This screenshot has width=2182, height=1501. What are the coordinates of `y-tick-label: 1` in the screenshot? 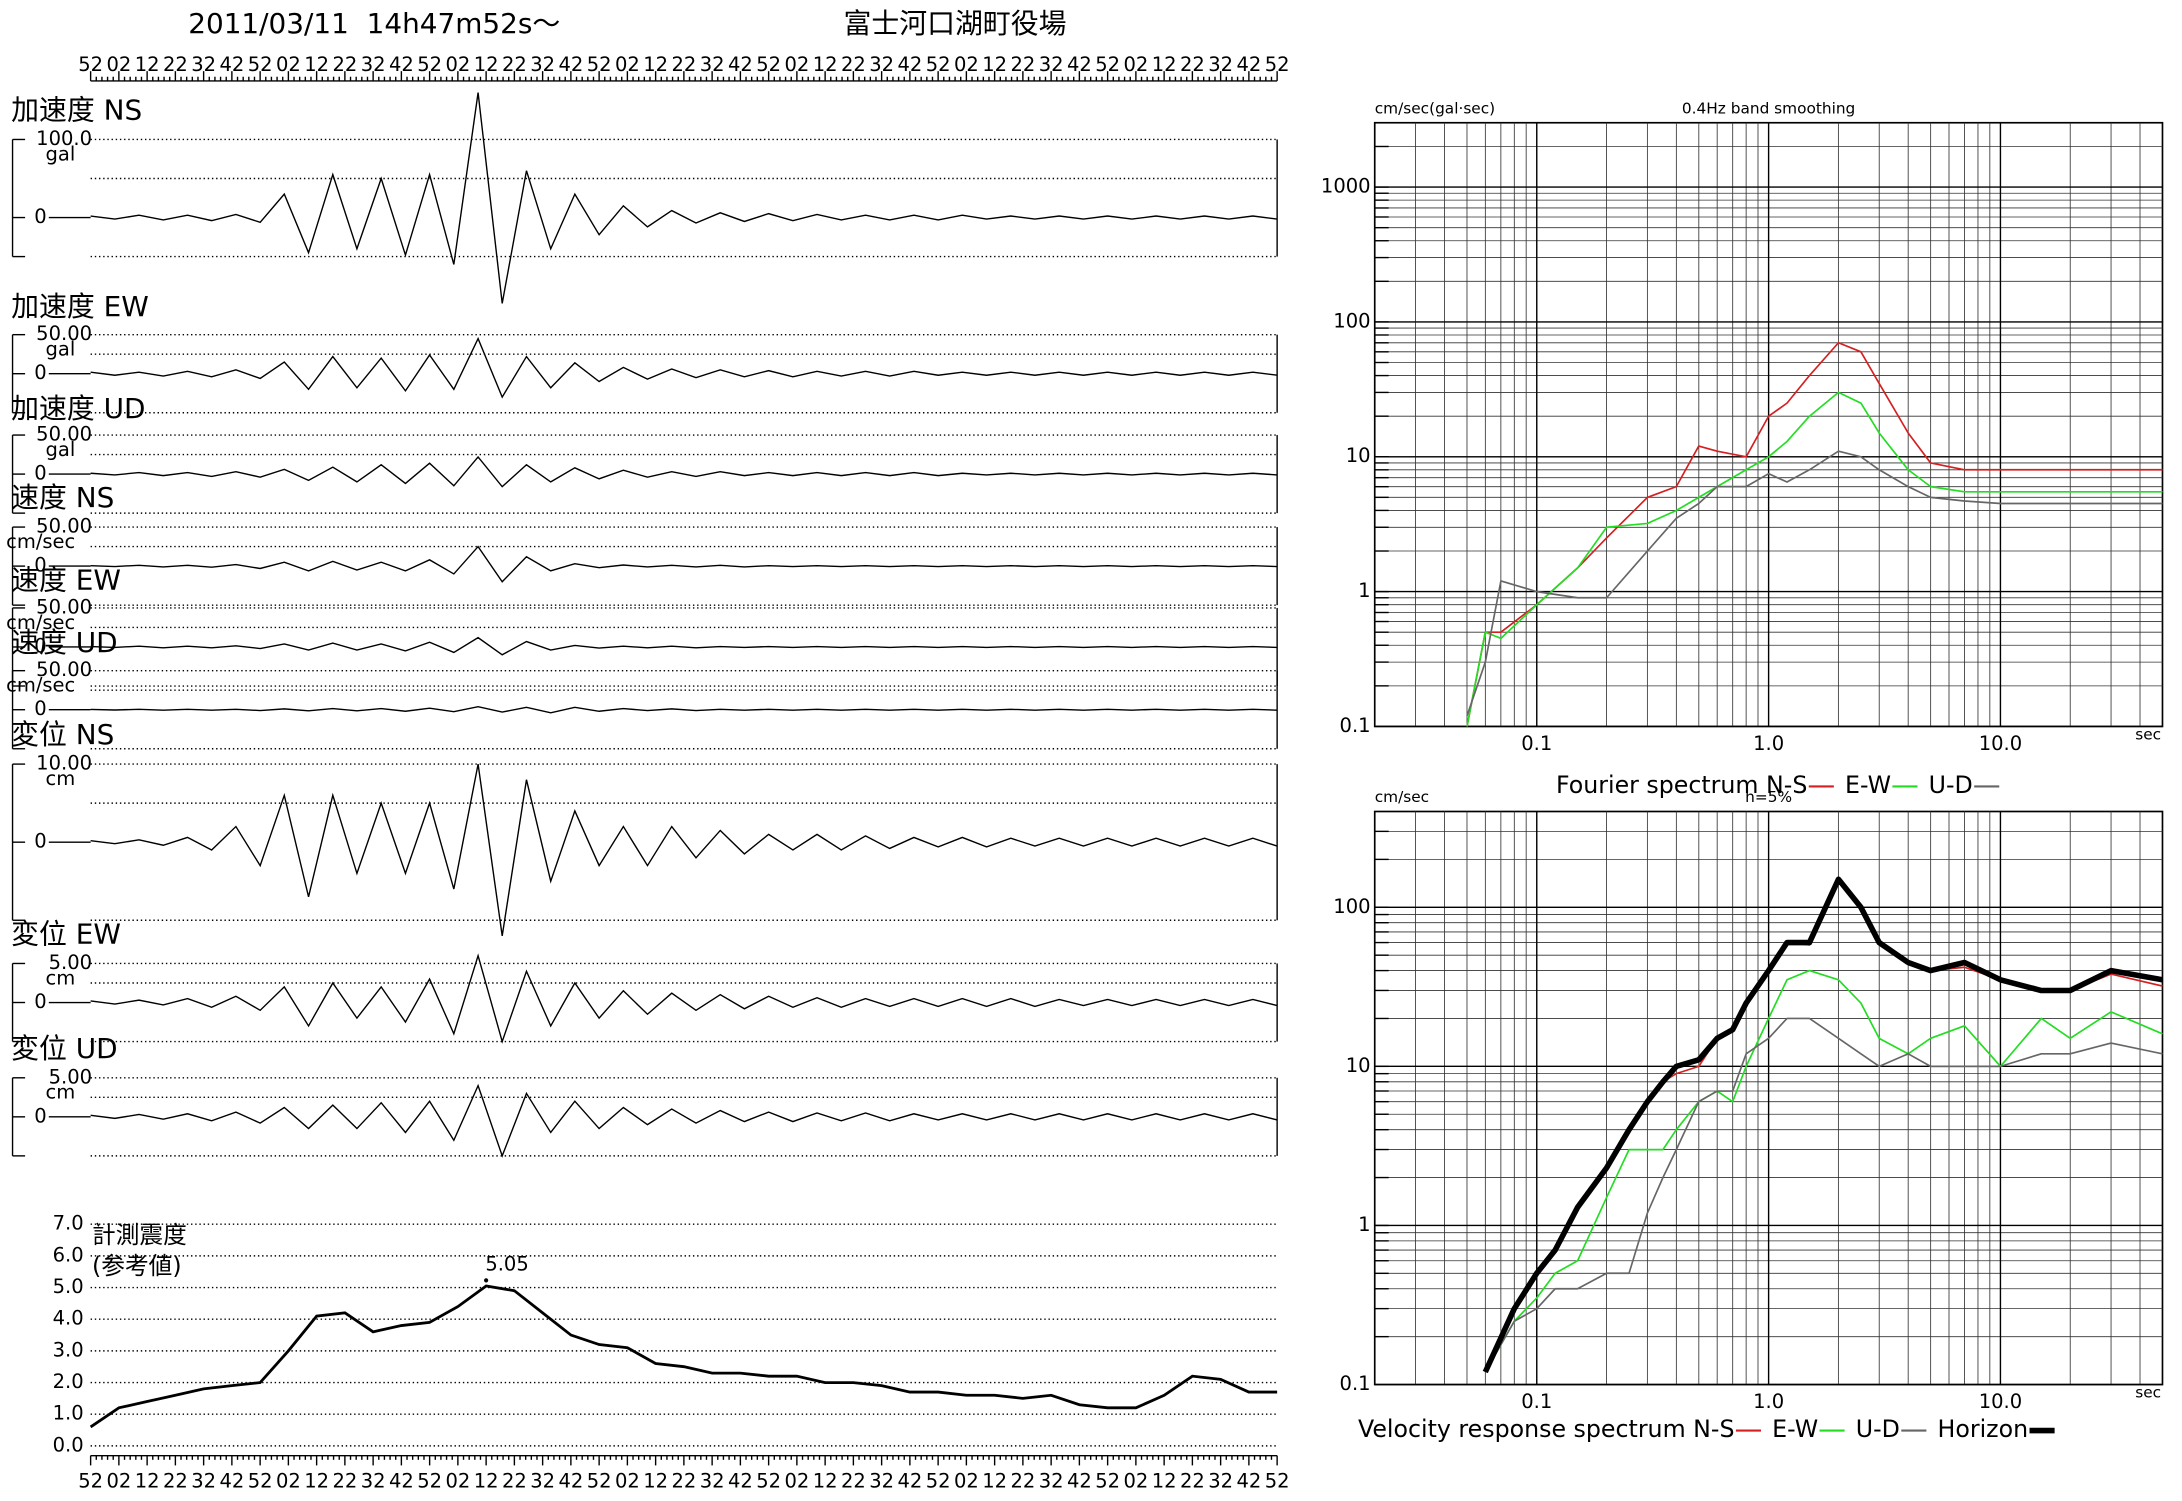 It's located at (1364, 1224).